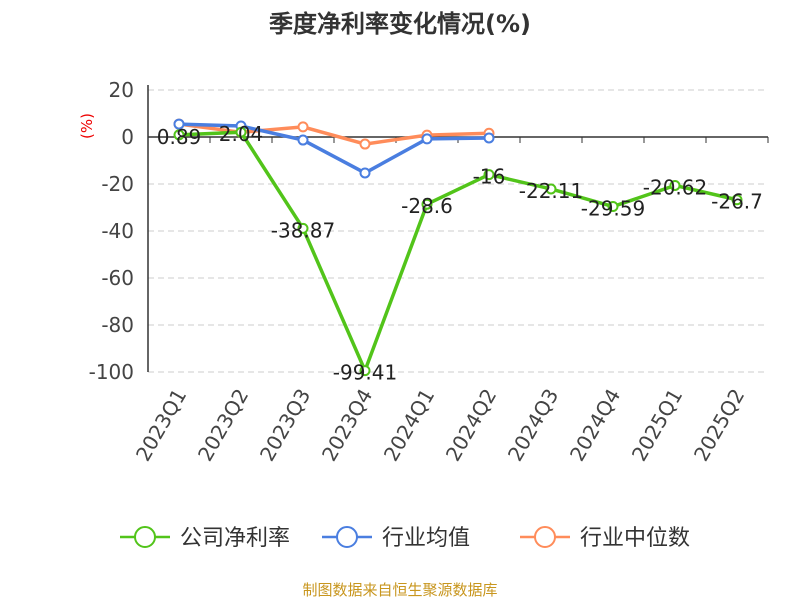  Describe the element at coordinates (117, 184) in the screenshot. I see `y-tick-label: -20` at that location.